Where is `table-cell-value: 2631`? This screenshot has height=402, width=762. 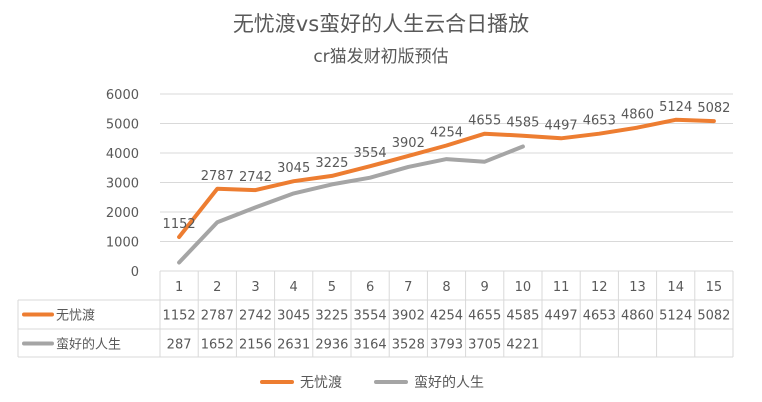 table-cell-value: 2631 is located at coordinates (293, 345).